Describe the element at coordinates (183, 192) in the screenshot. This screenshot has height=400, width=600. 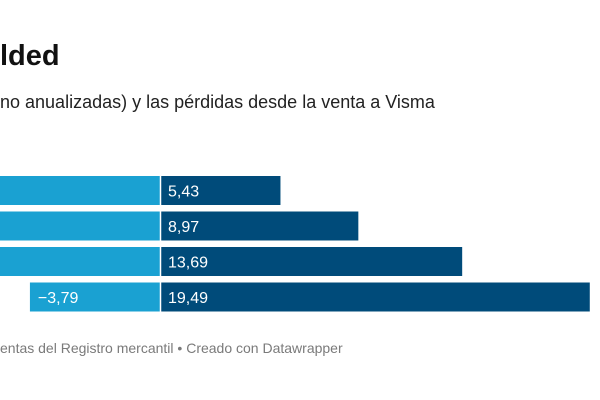
I see `bar-right-label: 5,43` at that location.